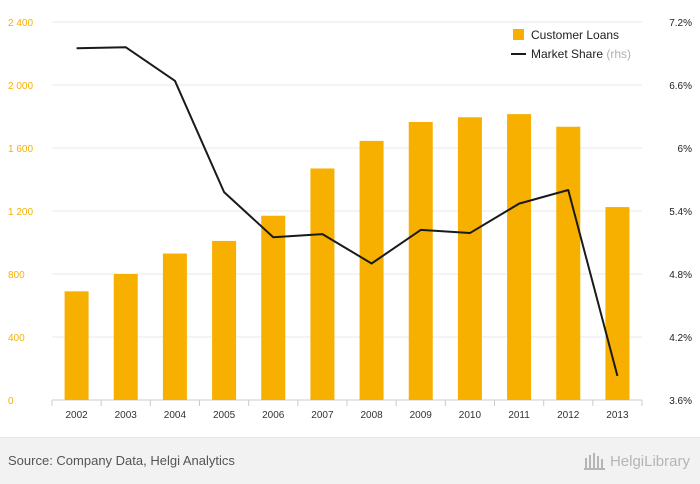 The image size is (700, 484). What do you see at coordinates (76, 415) in the screenshot?
I see `x-tick-label: 2002` at bounding box center [76, 415].